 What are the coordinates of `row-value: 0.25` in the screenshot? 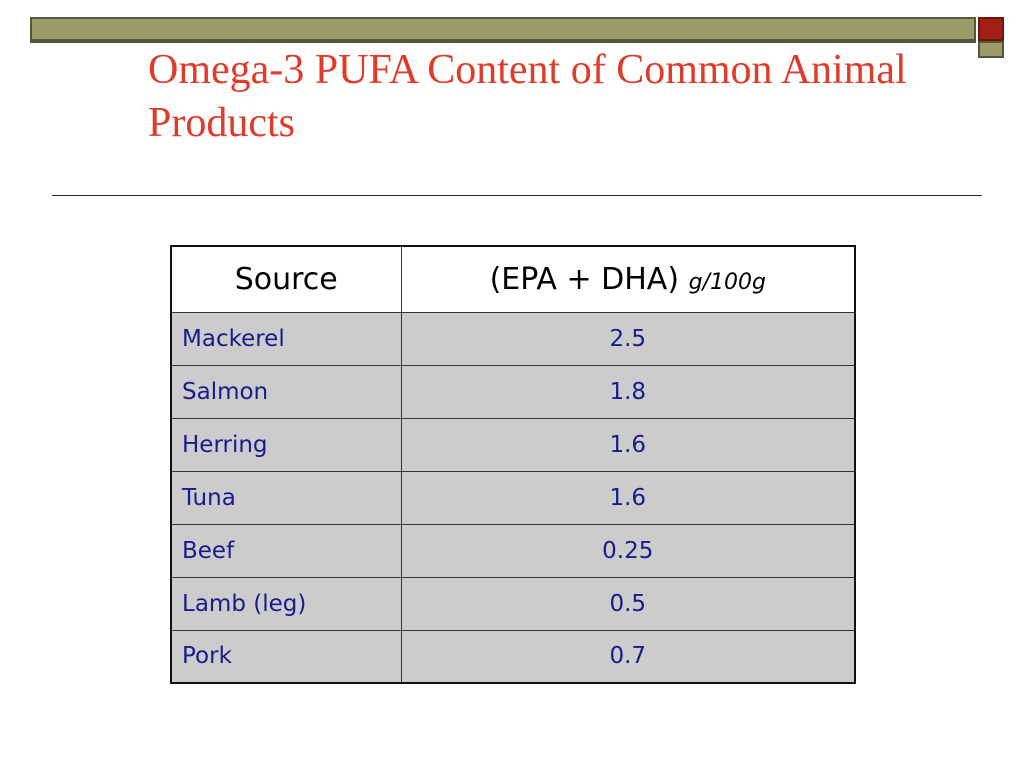 It's located at (628, 550).